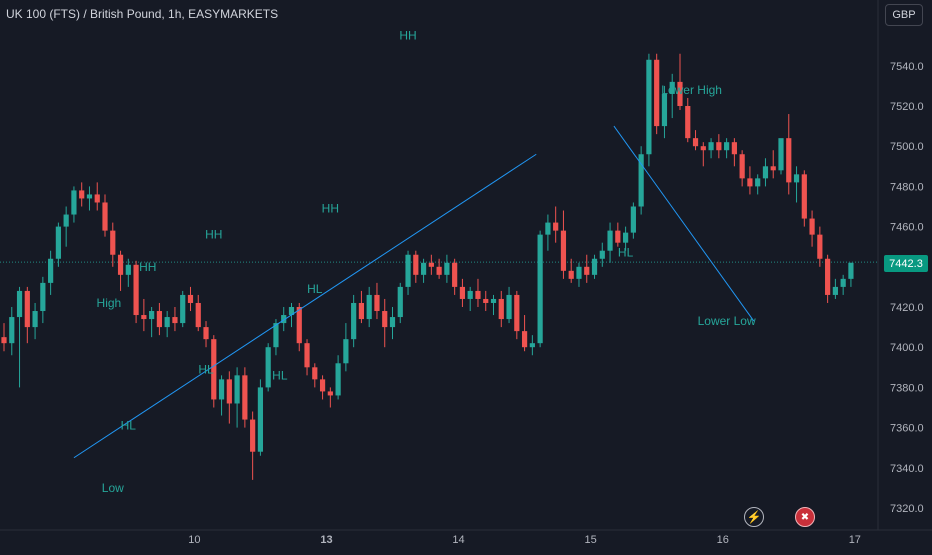 The height and width of the screenshot is (555, 932). What do you see at coordinates (684, 223) in the screenshot?
I see `trendline` at bounding box center [684, 223].